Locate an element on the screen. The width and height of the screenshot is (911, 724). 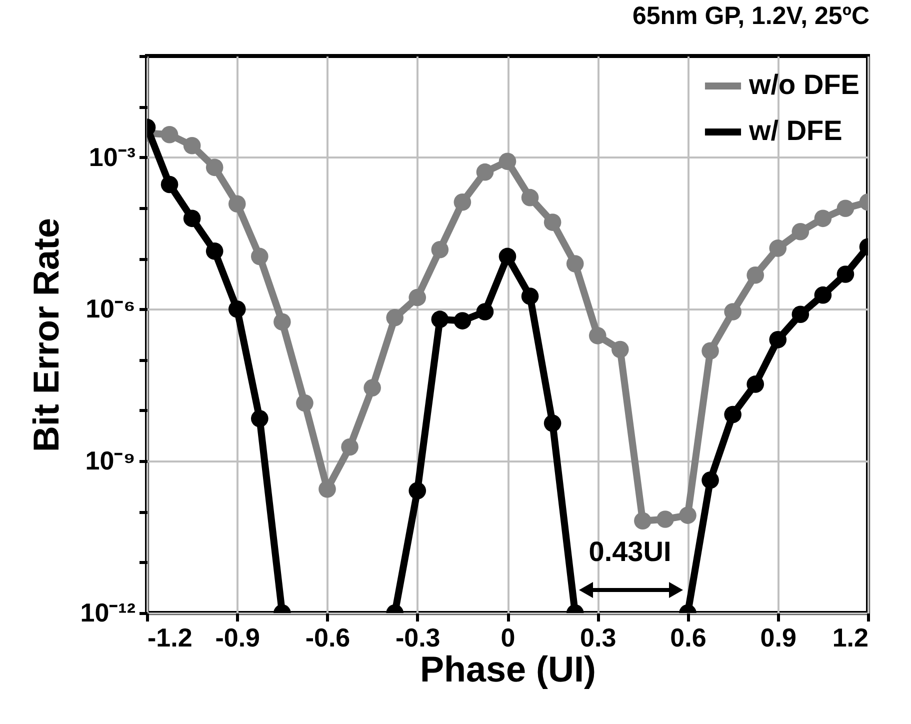
y-tick-label: 10⁻¹² is located at coordinates (108, 613).